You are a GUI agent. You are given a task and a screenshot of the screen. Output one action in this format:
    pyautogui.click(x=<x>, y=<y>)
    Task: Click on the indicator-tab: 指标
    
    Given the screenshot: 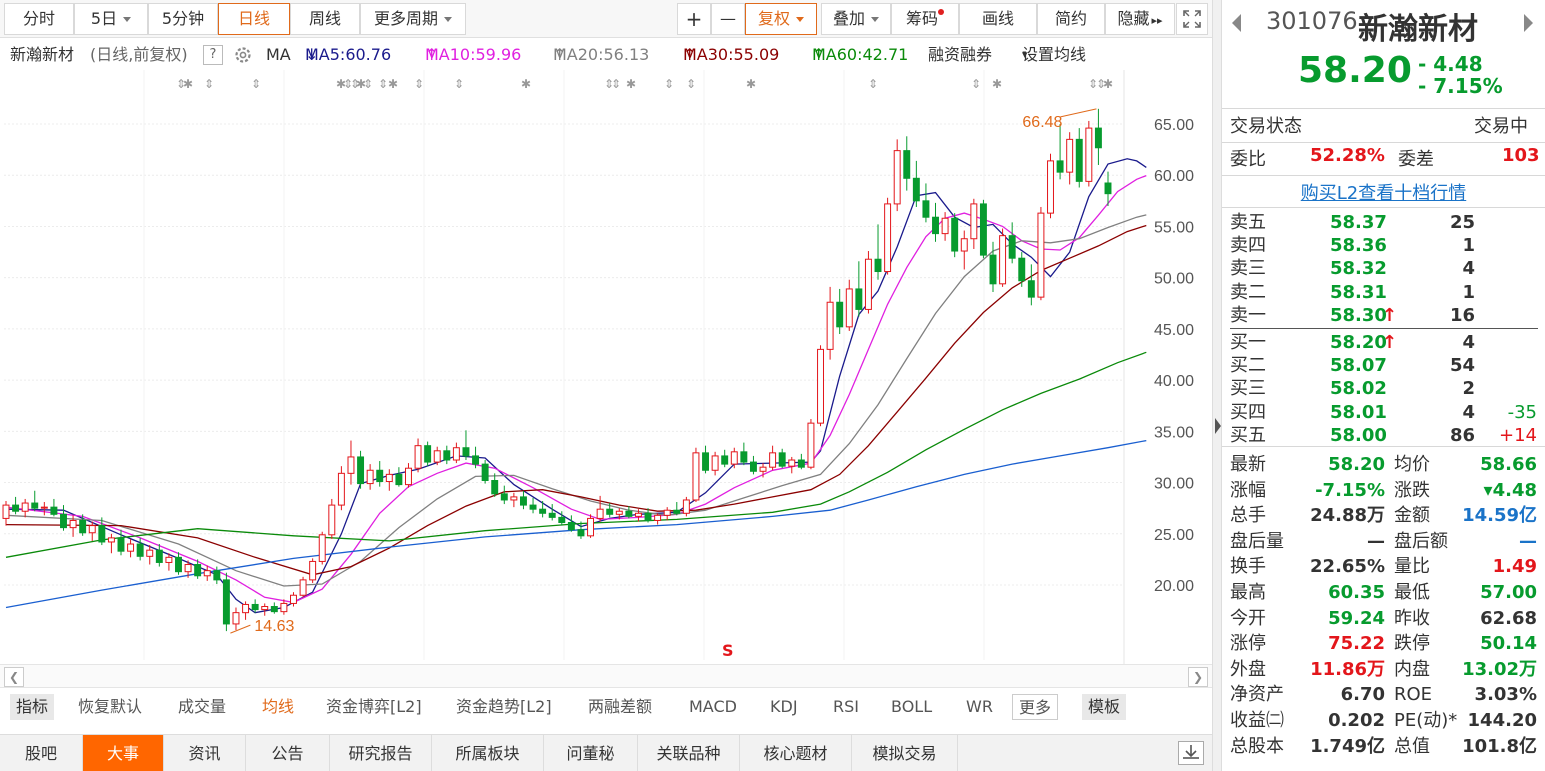 What is the action you would take?
    pyautogui.click(x=32, y=707)
    